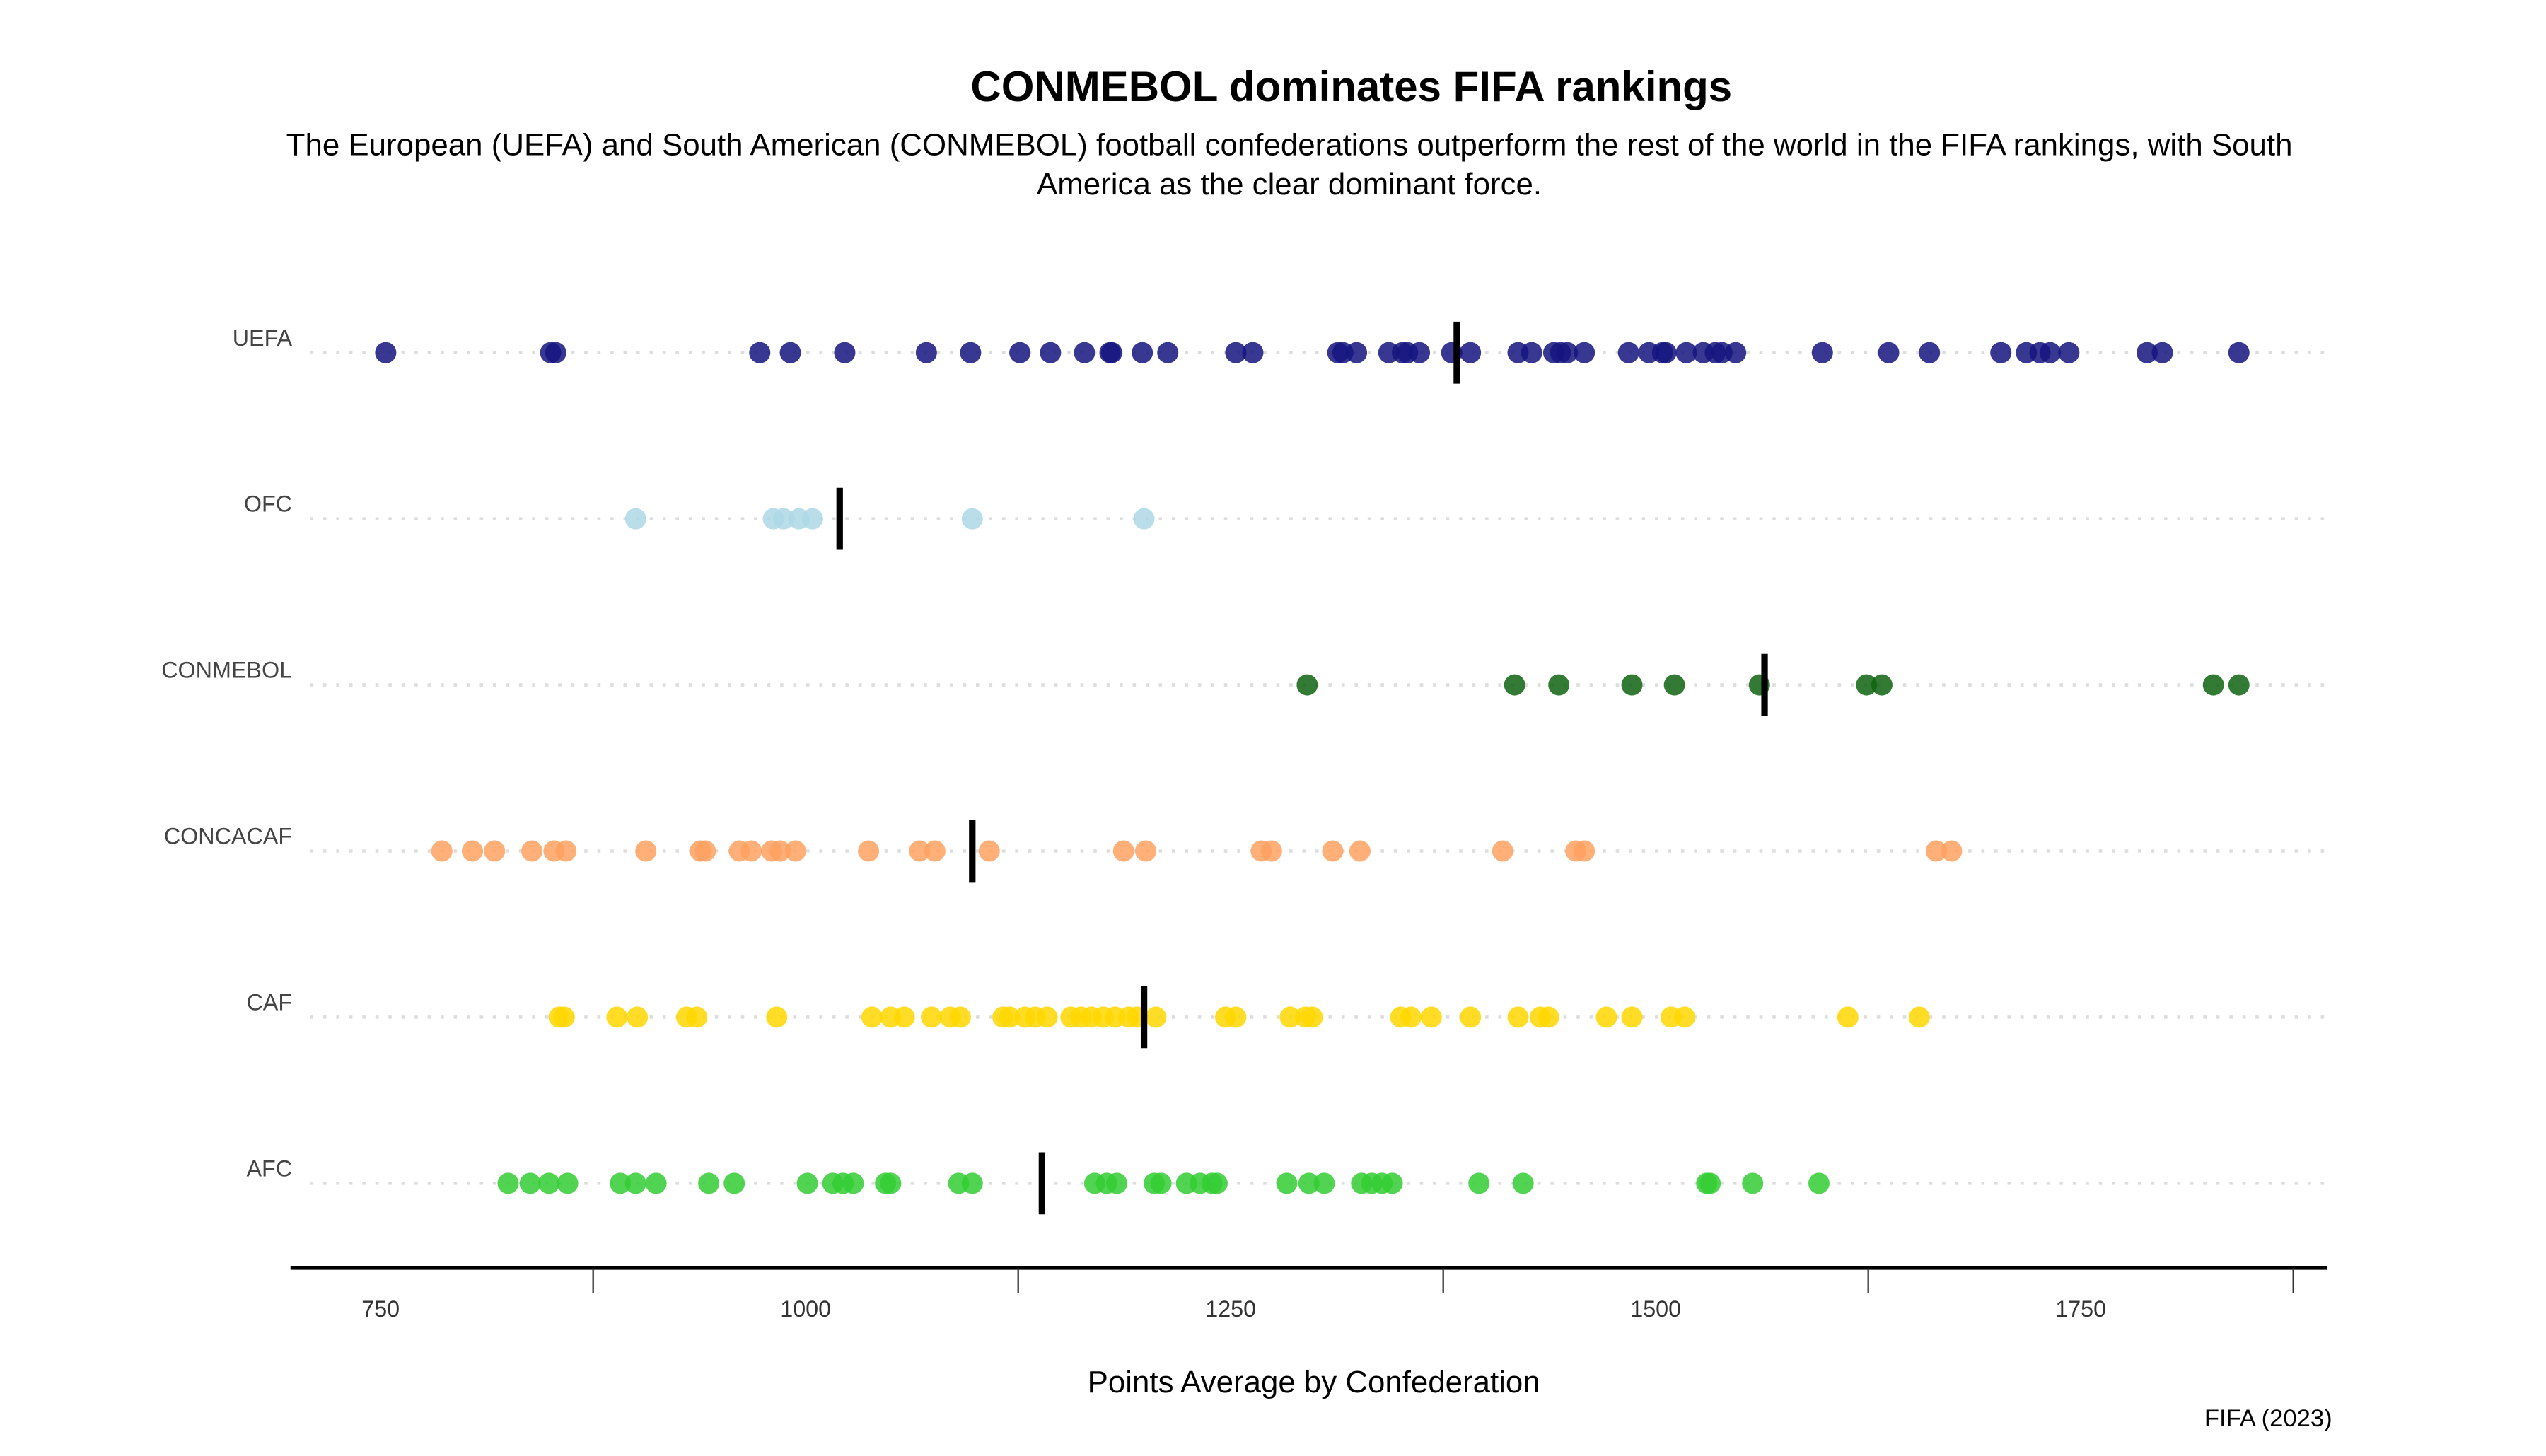 The height and width of the screenshot is (1456, 2546). I want to click on x-tick-label: 1500, so click(1655, 1309).